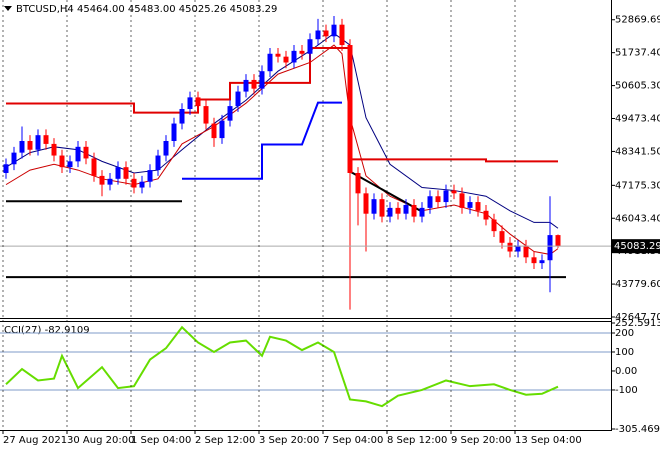 This screenshot has width=660, height=450. I want to click on x-tick-label: 2 Sep 12:00, so click(225, 440).